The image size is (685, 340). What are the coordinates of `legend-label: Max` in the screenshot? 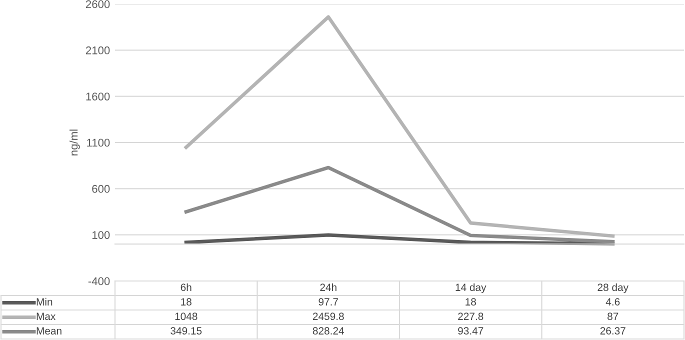 It's located at (46, 316).